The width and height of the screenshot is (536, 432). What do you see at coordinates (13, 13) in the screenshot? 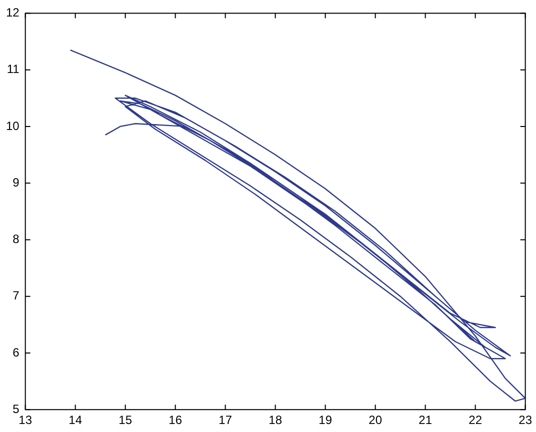
I see `y-tick-label: 12` at bounding box center [13, 13].